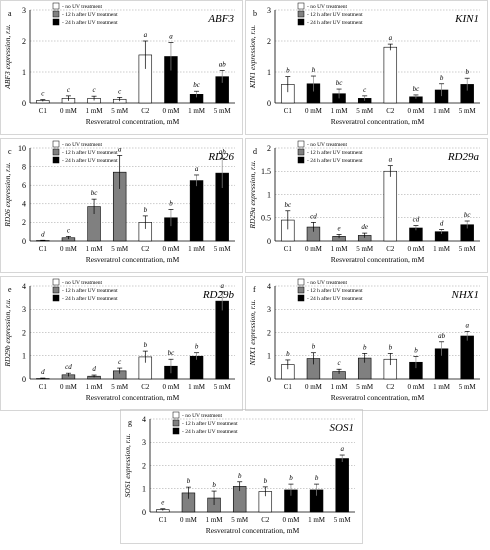  What do you see at coordinates (127, 466) in the screenshot?
I see `y-axis-label: SOS1 expression, r.u.` at bounding box center [127, 466].